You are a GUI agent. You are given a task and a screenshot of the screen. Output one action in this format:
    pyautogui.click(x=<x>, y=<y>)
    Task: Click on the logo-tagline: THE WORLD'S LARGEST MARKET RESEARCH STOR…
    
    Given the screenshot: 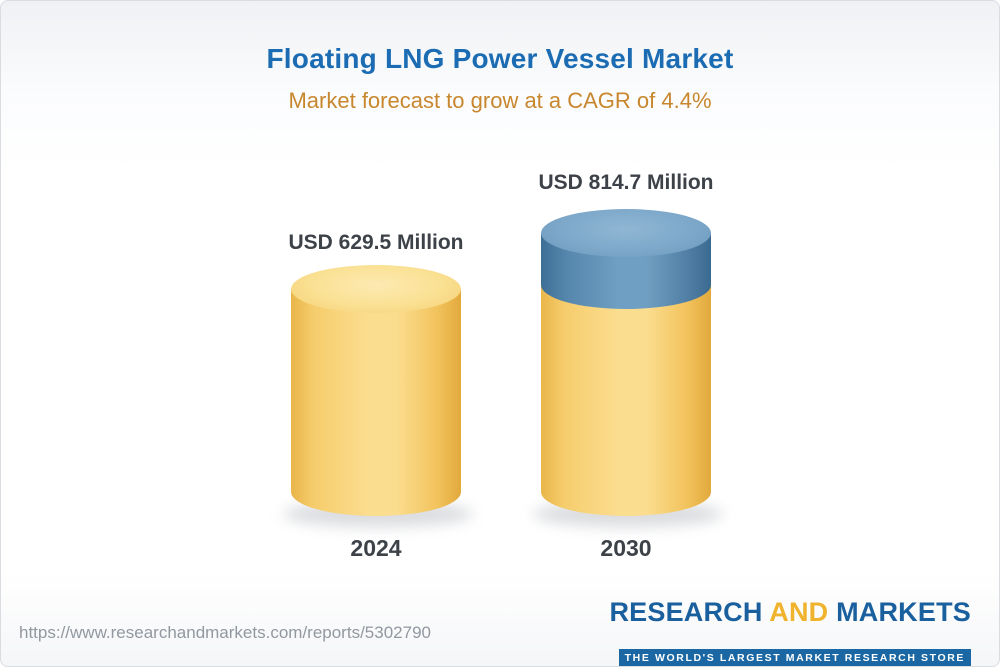 What is the action you would take?
    pyautogui.click(x=794, y=657)
    